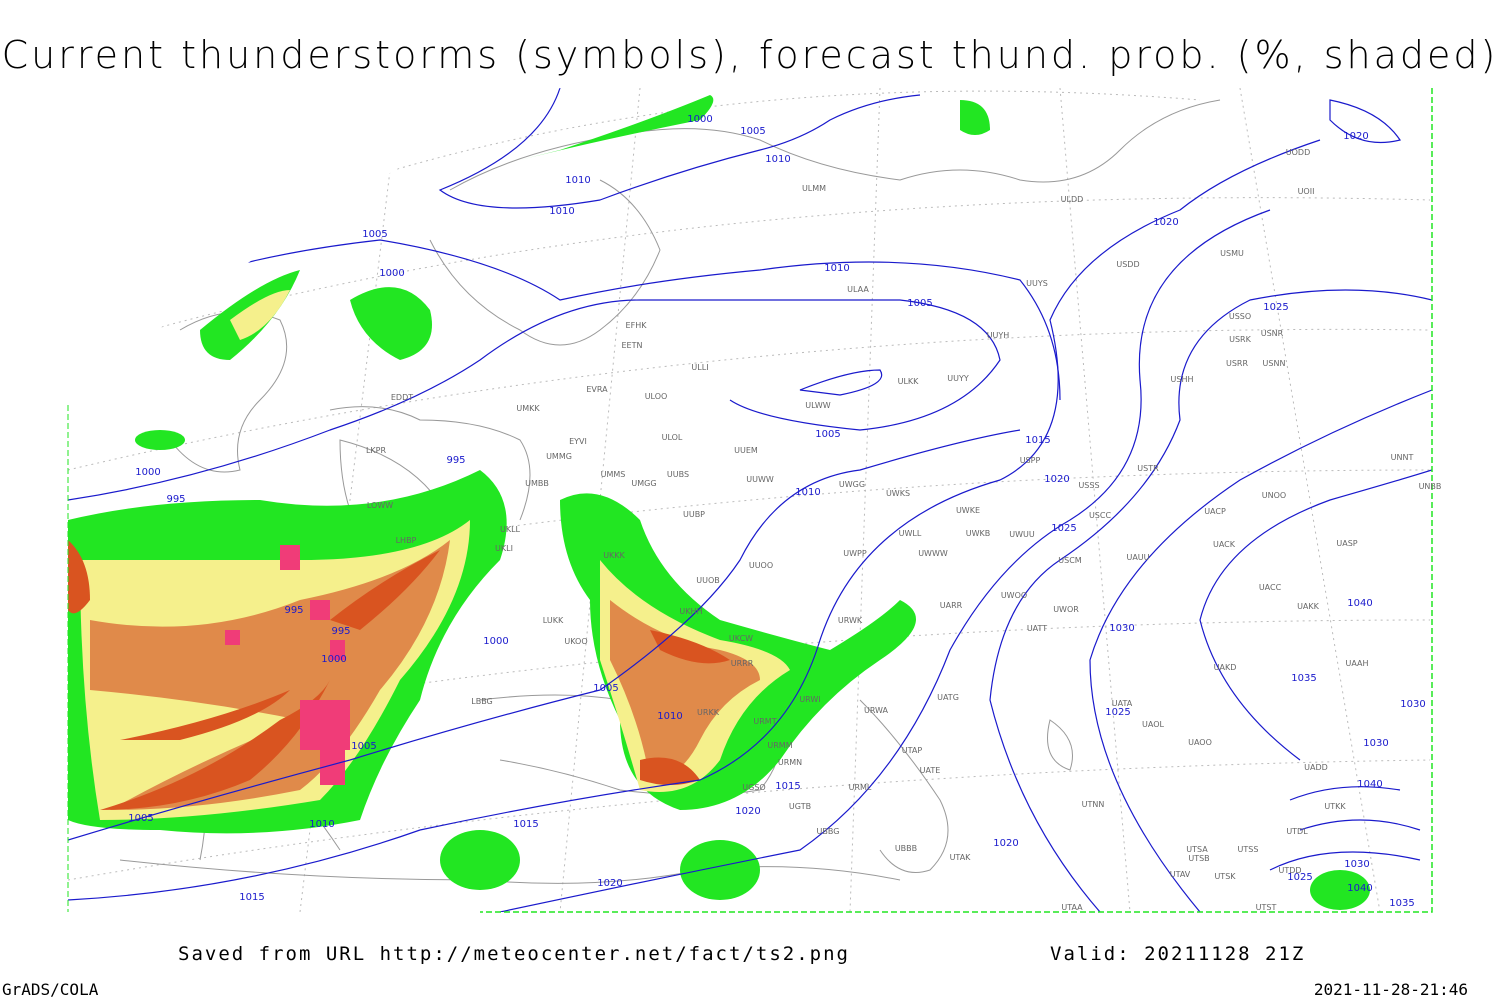 The height and width of the screenshot is (1000, 1500). What do you see at coordinates (1066, 609) in the screenshot?
I see `station-label: UWOR` at bounding box center [1066, 609].